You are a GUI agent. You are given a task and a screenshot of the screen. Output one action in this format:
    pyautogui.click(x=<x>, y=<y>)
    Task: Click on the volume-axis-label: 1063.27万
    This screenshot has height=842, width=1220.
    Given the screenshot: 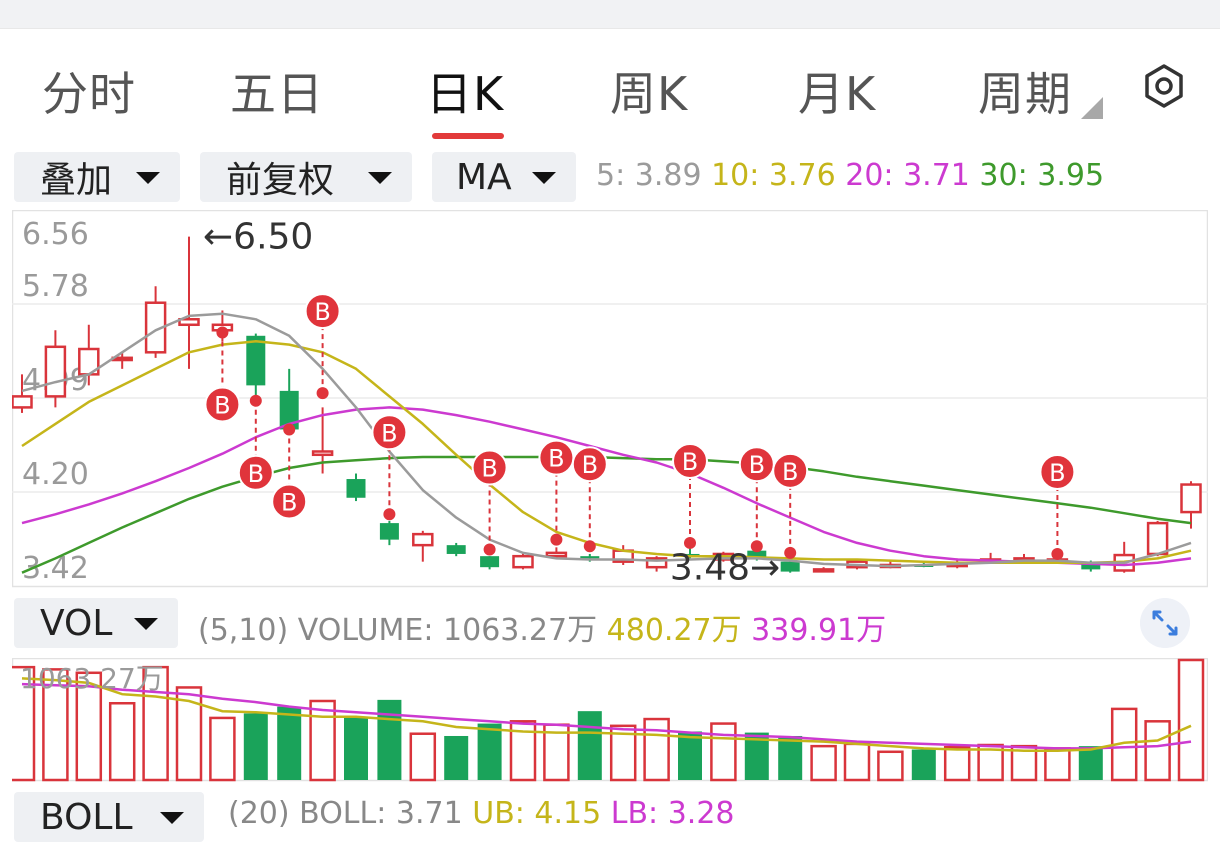 What is the action you would take?
    pyautogui.click(x=92, y=678)
    